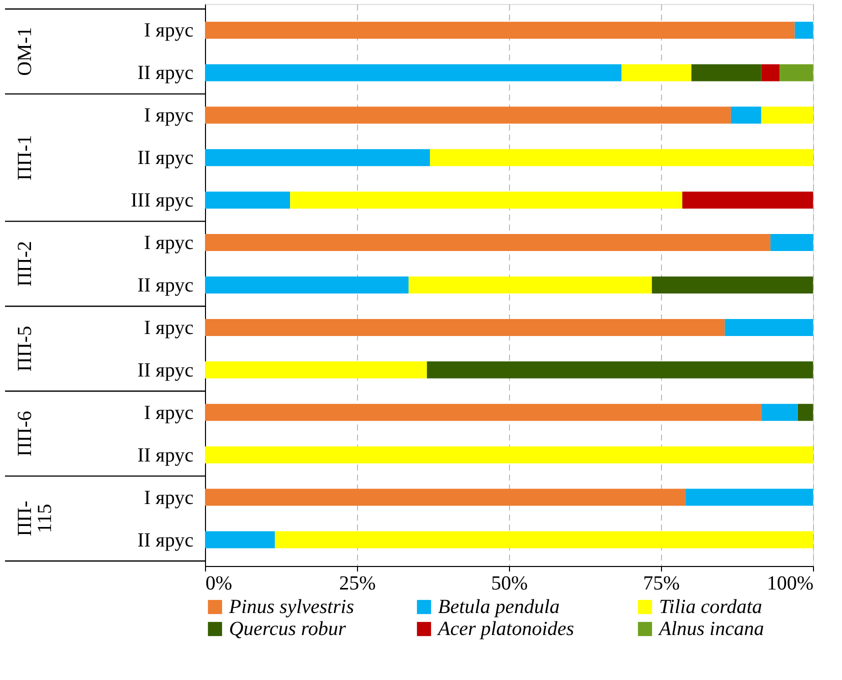 This screenshot has height=680, width=842. What do you see at coordinates (710, 607) in the screenshot?
I see `legend-label: Tilia cordata` at bounding box center [710, 607].